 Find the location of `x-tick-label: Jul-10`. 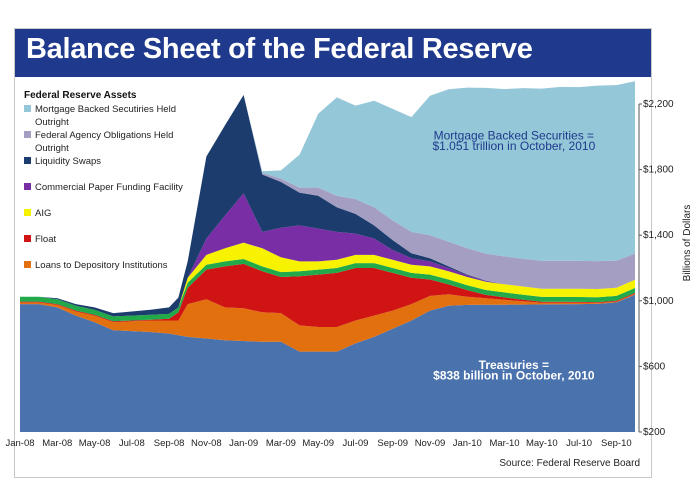

x-tick-label: Jul-10 is located at coordinates (579, 443).